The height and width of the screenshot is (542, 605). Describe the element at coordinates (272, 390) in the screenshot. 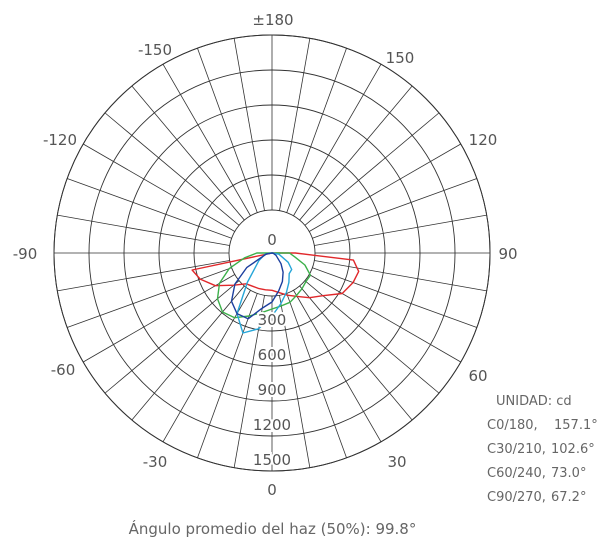

I see `radial-tick-label: 900` at that location.